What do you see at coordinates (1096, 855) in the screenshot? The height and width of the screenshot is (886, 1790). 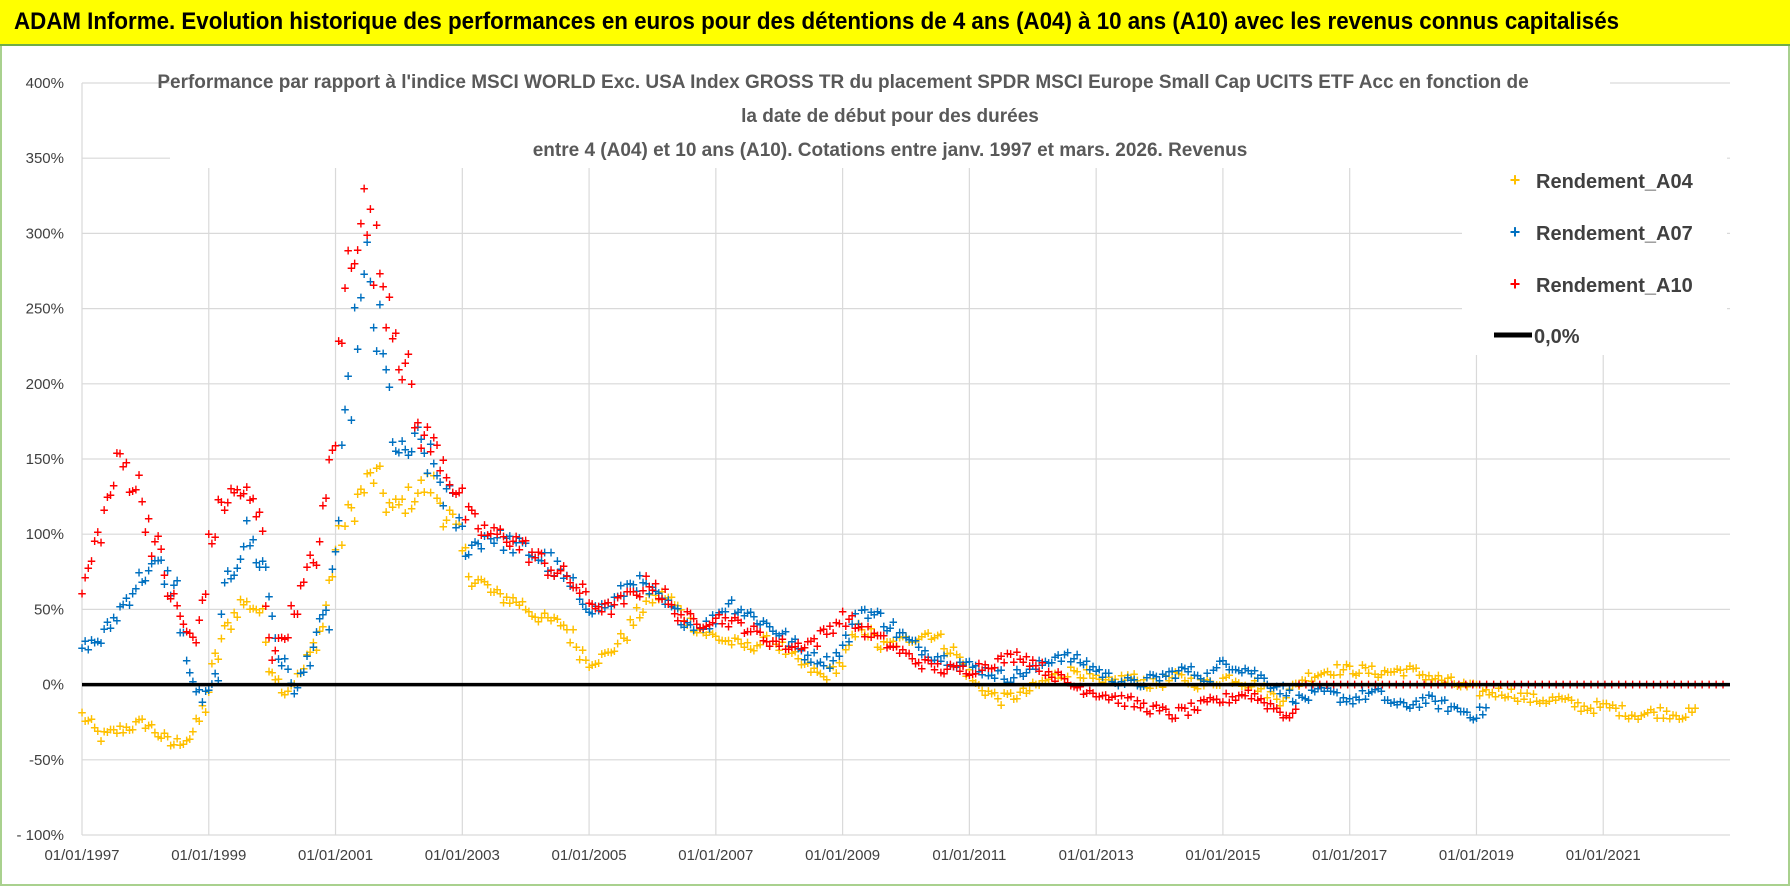 I see `x-tick-label: 01/01/2013` at bounding box center [1096, 855].